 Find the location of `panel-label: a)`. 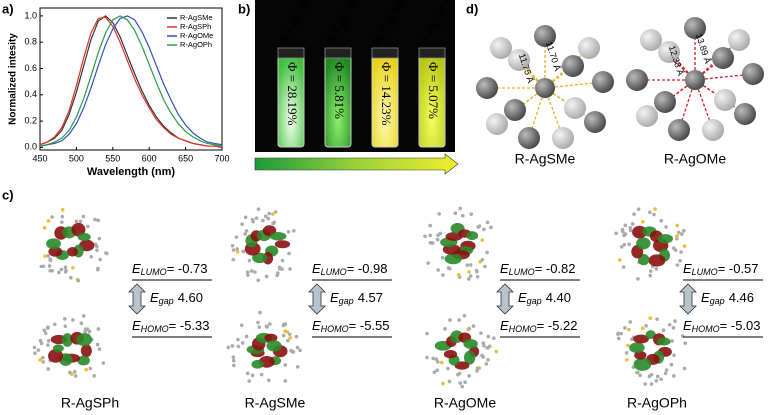

panel-label: a) is located at coordinates (8, 8).